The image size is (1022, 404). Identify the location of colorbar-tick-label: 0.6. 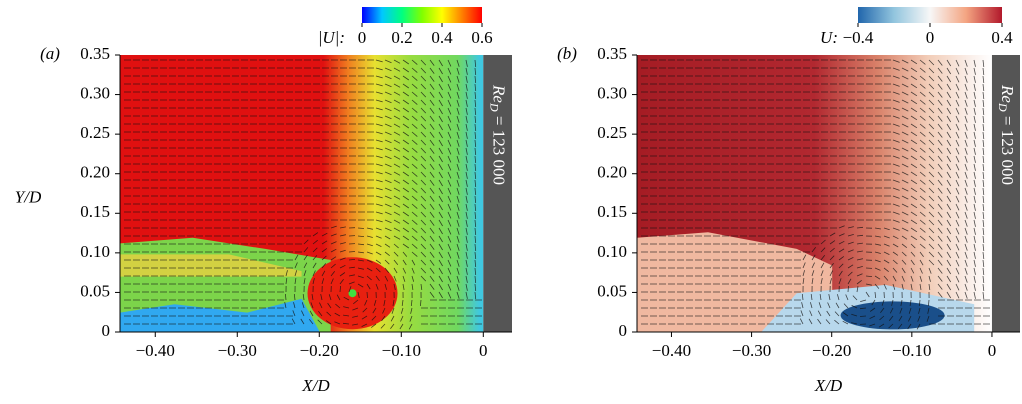
(481, 37).